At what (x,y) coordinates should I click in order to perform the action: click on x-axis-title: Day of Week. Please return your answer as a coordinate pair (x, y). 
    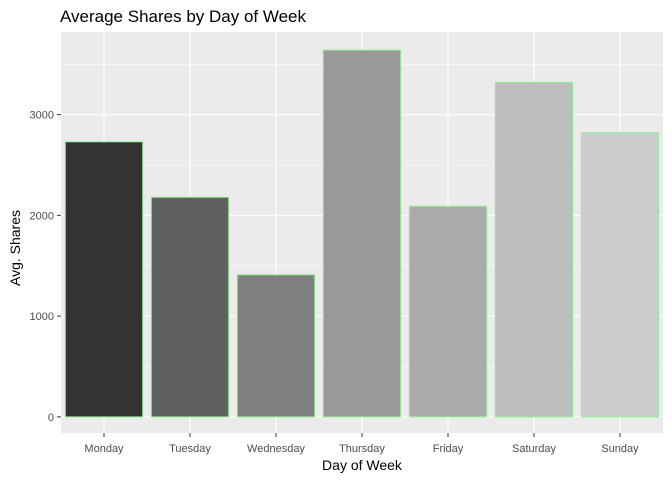
    Looking at the image, I should click on (362, 465).